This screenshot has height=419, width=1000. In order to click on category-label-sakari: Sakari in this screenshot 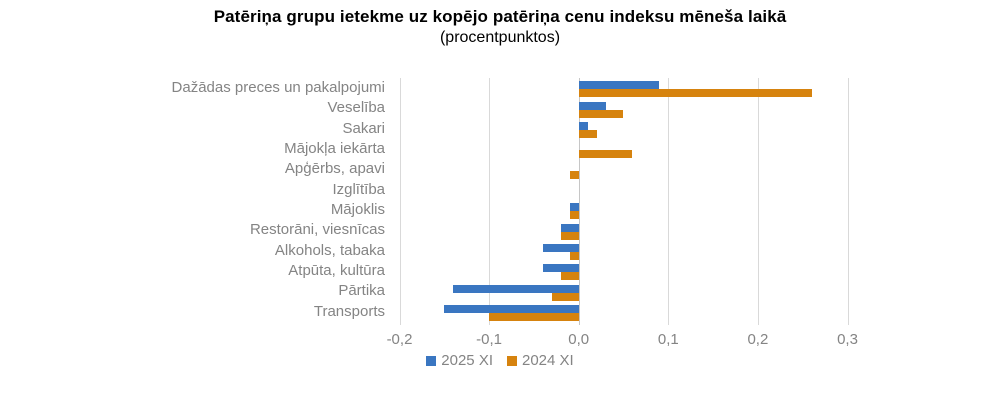, I will do `click(363, 128)`.